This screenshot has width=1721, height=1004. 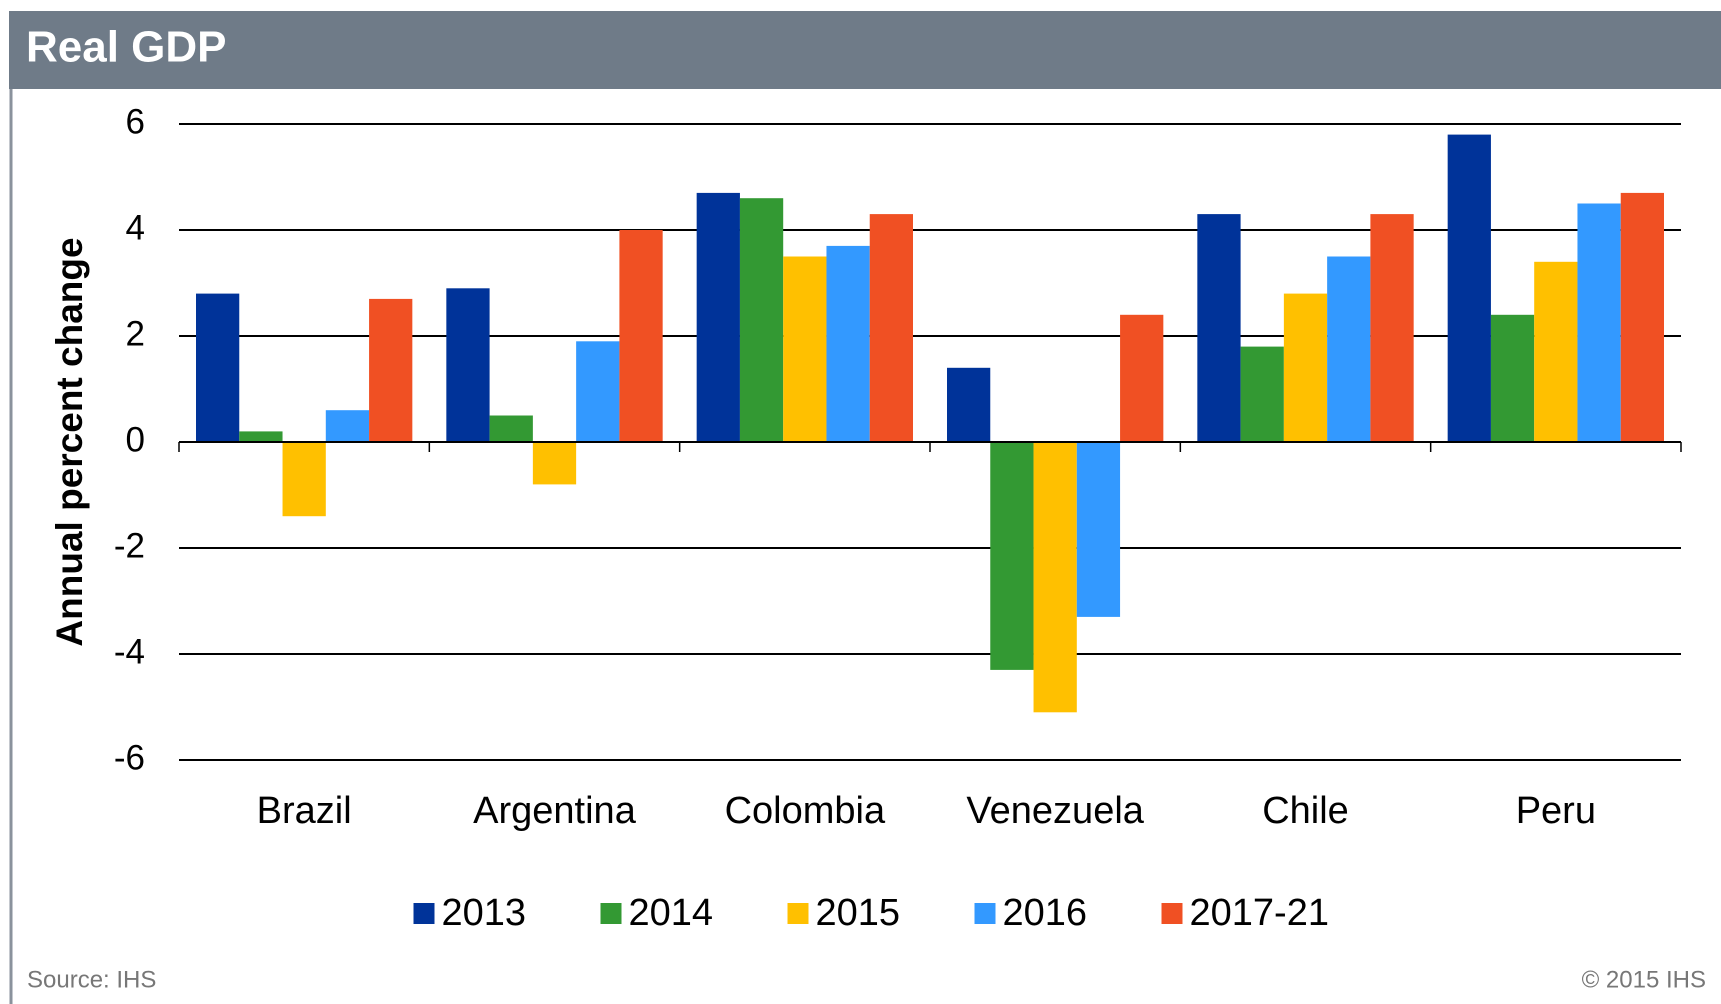 I want to click on y-tick-label: 4, so click(x=135, y=227).